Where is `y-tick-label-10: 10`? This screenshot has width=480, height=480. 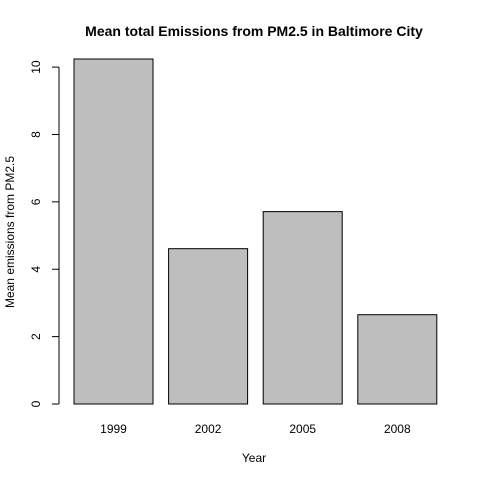
y-tick-label-10: 10 is located at coordinates (36, 67).